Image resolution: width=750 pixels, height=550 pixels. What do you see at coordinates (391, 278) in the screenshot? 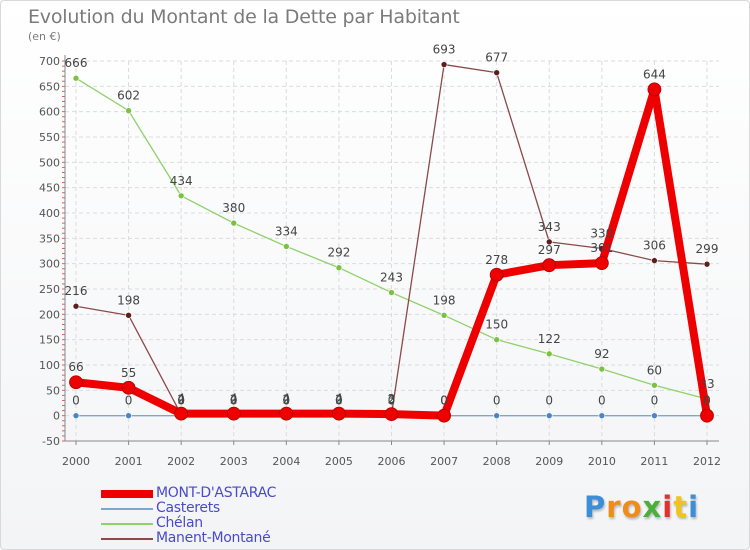
I see `data-label-ch-lan: 243` at bounding box center [391, 278].